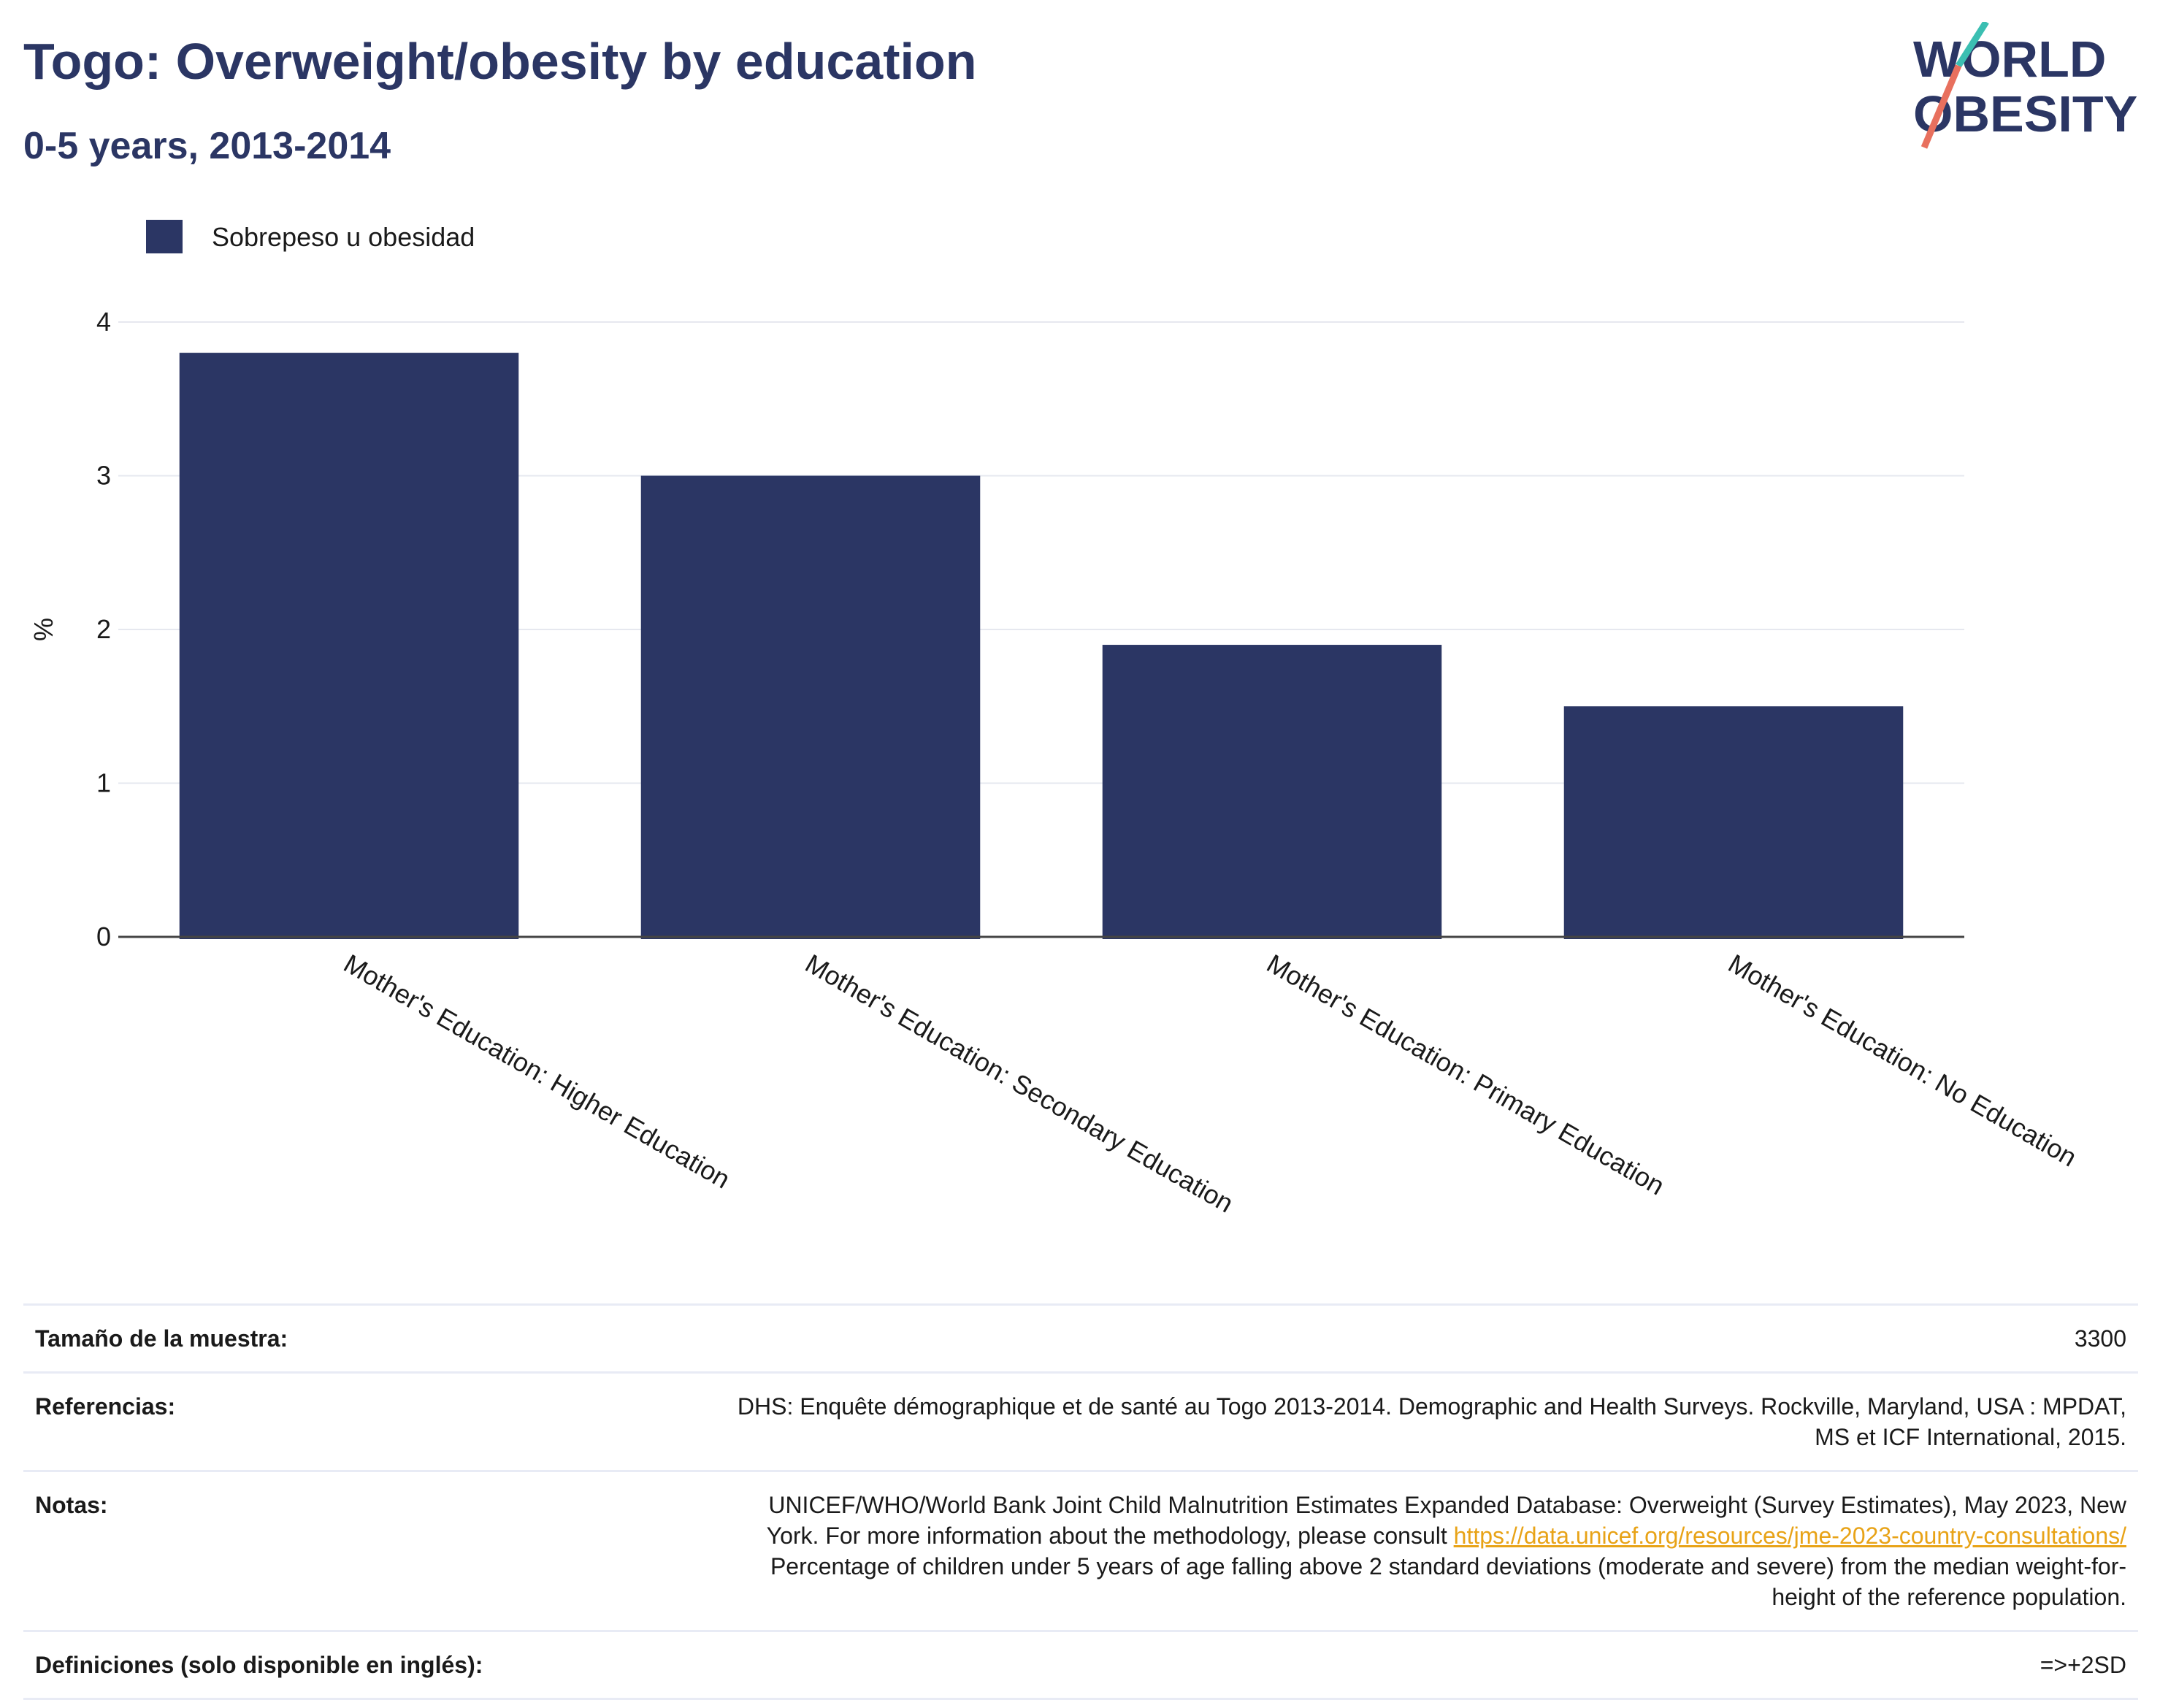 The height and width of the screenshot is (1708, 2160). Describe the element at coordinates (103, 783) in the screenshot. I see `y-tick-label: 1` at that location.